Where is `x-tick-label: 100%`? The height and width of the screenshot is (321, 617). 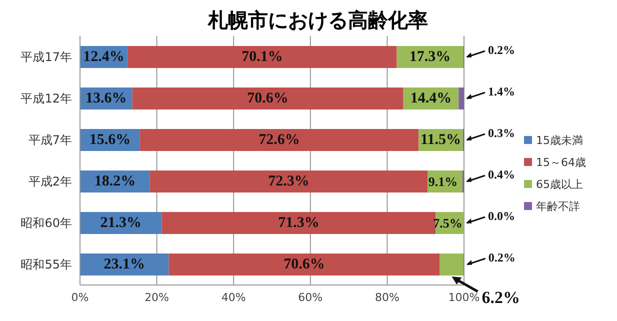 x-tick-label: 100% is located at coordinates (464, 297).